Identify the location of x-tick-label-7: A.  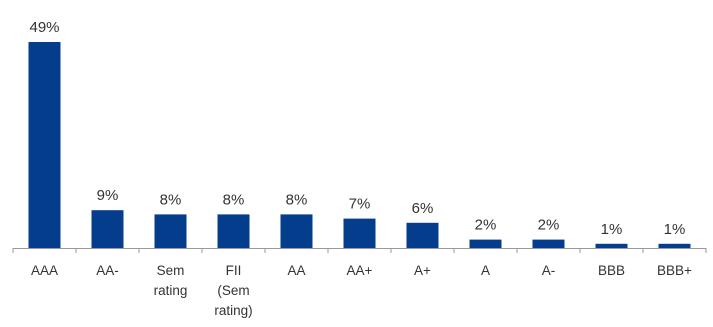
(485, 270).